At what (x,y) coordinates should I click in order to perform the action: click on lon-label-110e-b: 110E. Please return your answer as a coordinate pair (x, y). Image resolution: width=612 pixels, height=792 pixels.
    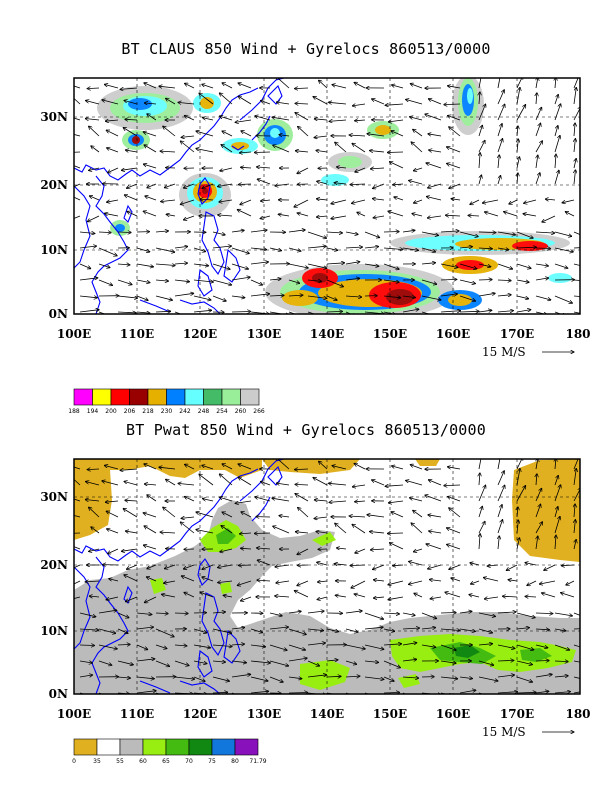
    Looking at the image, I should click on (137, 714).